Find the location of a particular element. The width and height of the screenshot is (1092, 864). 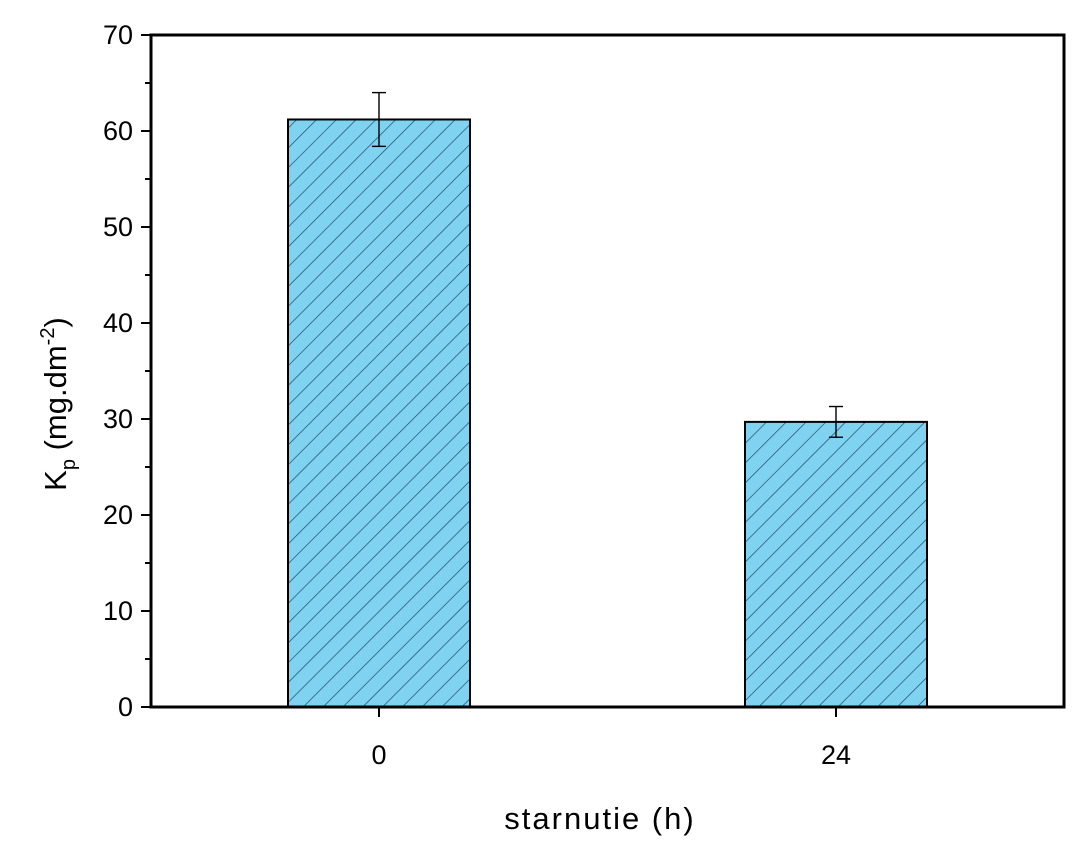

x-tick-label-24: 24 is located at coordinates (836, 755).